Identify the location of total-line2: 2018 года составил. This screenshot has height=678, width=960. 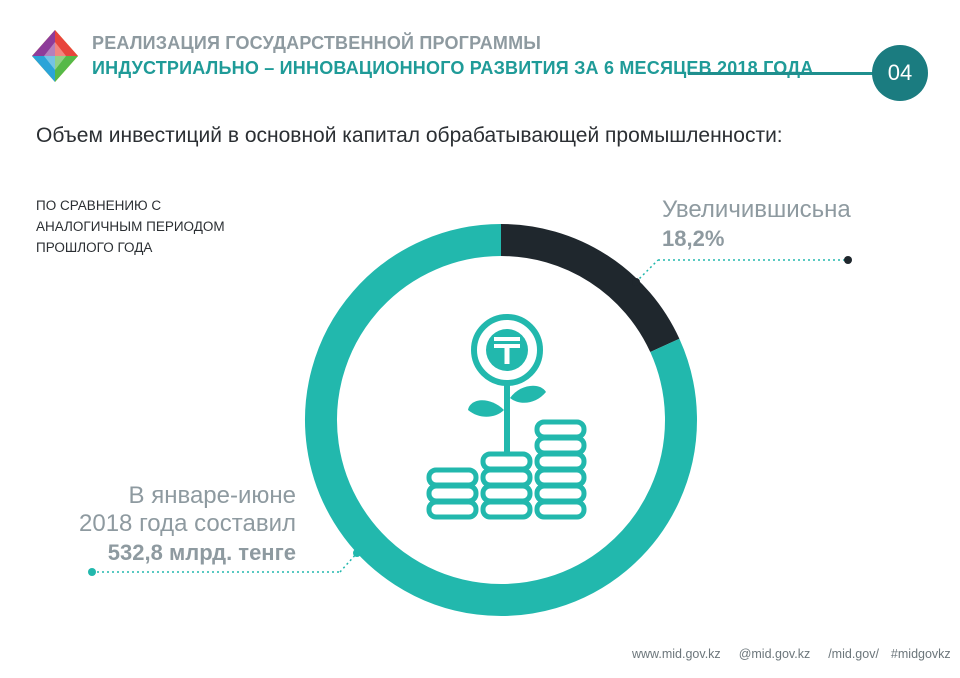
(187, 523).